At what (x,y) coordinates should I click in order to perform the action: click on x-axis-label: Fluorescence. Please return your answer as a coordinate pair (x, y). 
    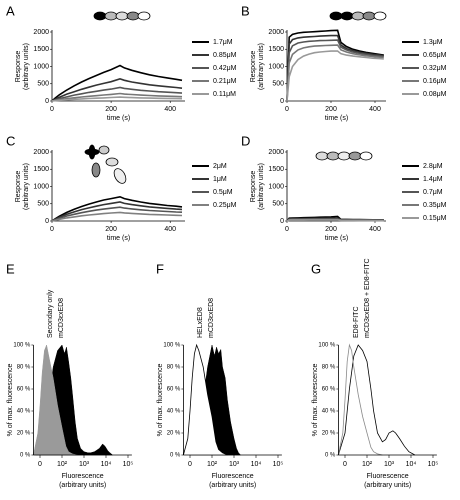
    Looking at the image, I should click on (233, 476).